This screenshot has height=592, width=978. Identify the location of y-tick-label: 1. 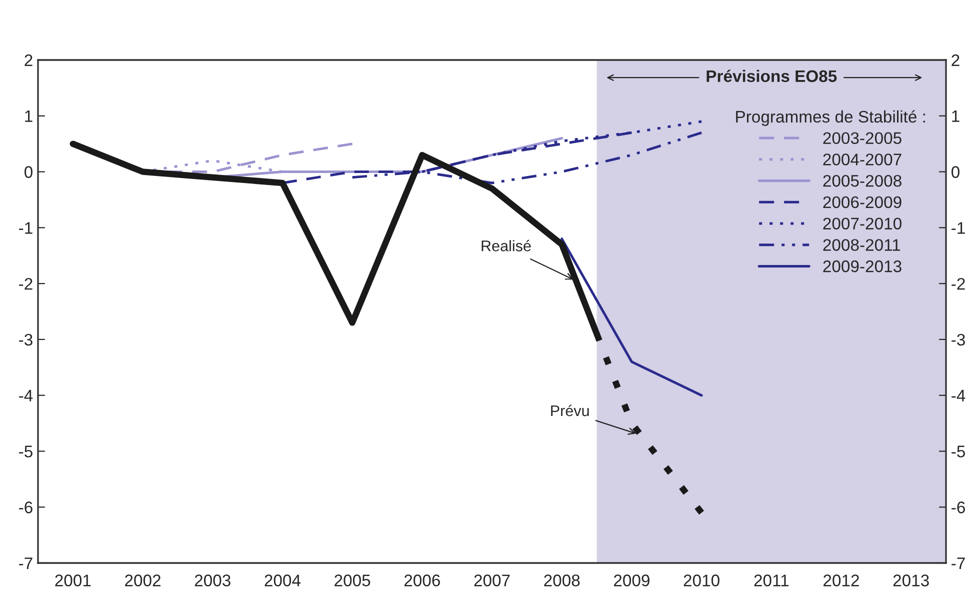
(28, 116).